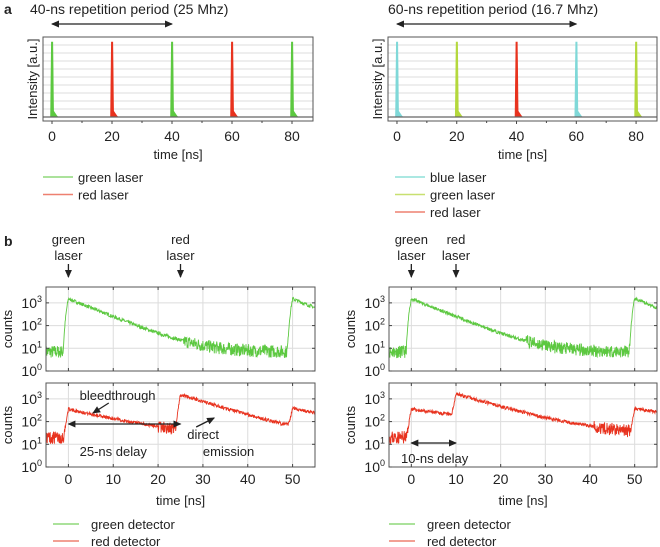  Describe the element at coordinates (205, 422) in the screenshot. I see `direct-emission-arrow` at that location.